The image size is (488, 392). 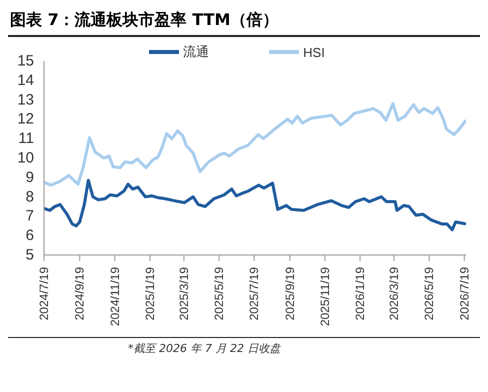 What do you see at coordinates (244, 22) in the screenshot?
I see `chart-title: 图表 7：流通板块市盈率 TTM（倍）` at bounding box center [244, 22].